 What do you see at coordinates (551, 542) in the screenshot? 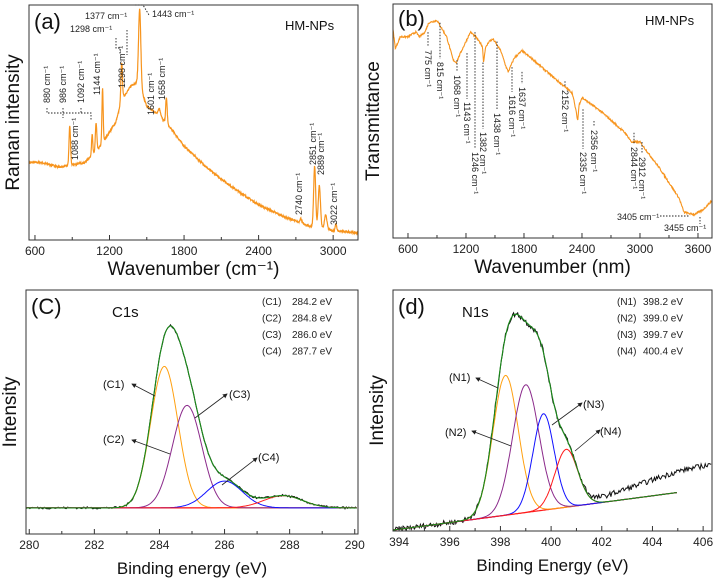
I see `x-tick-label: 400` at bounding box center [551, 542].